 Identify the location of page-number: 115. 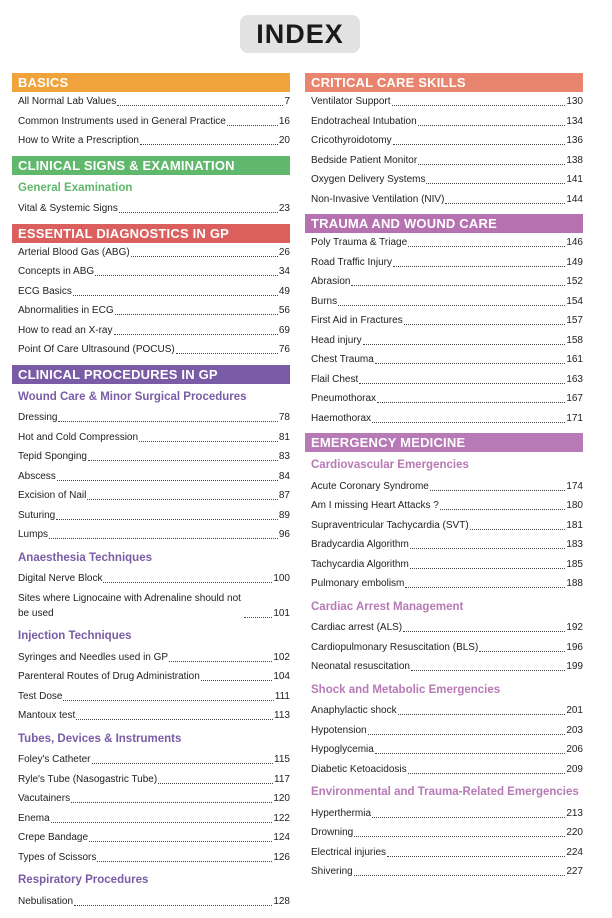
(282, 760).